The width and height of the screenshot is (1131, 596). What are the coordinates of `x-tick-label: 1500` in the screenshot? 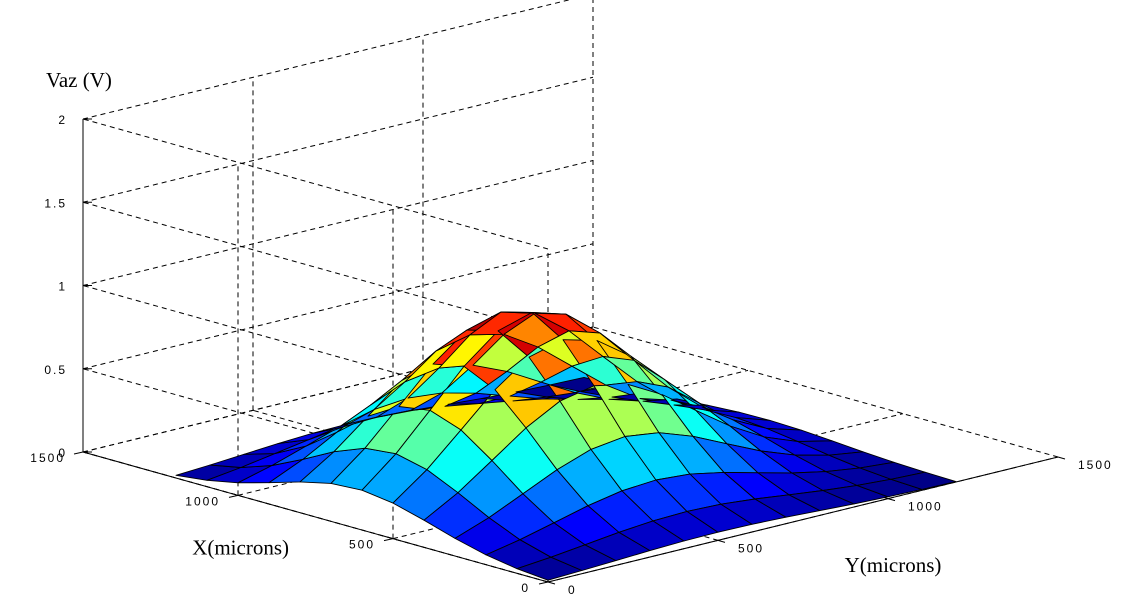 It's located at (47, 458).